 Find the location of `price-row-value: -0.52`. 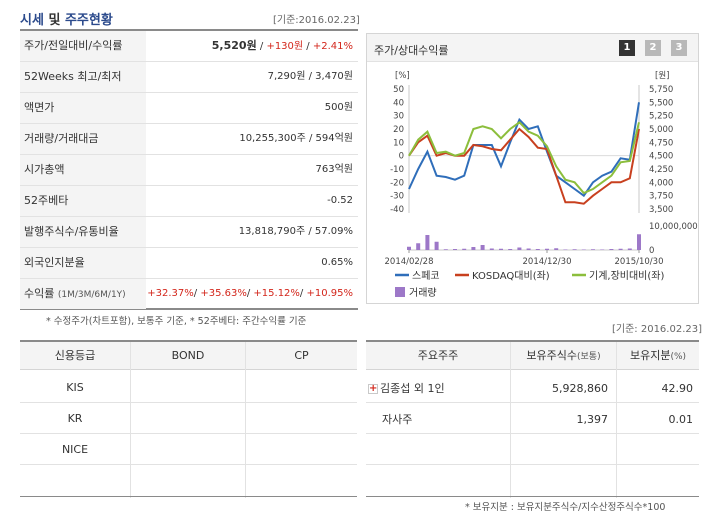

price-row-value: -0.52 is located at coordinates (340, 200).